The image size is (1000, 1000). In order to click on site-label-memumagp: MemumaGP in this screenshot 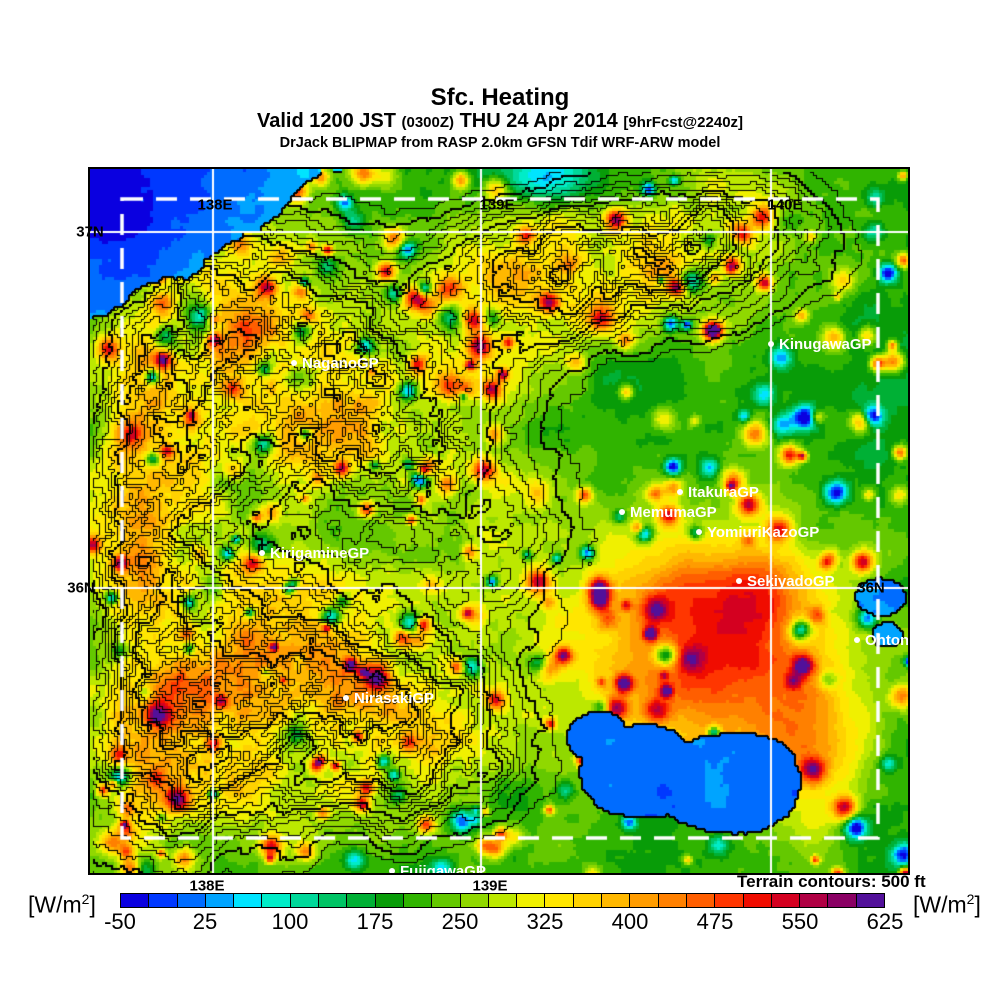, I will do `click(668, 513)`.